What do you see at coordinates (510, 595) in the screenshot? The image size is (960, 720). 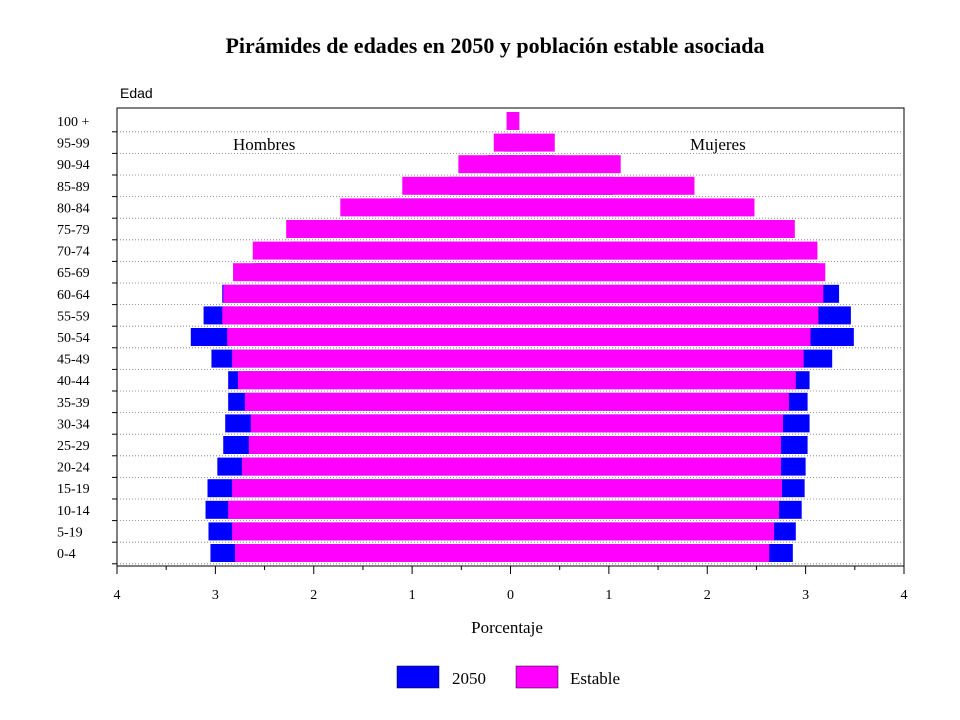 I see `x-tick-label: 0` at bounding box center [510, 595].